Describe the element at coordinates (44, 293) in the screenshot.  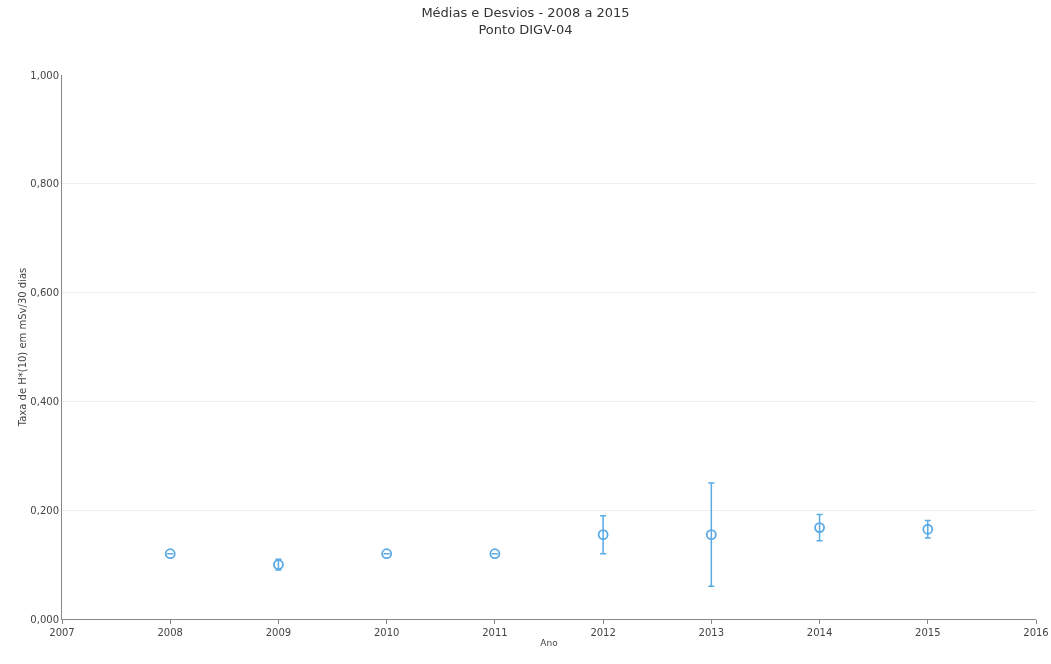
I see `y-tick-label: 0,600` at that location.